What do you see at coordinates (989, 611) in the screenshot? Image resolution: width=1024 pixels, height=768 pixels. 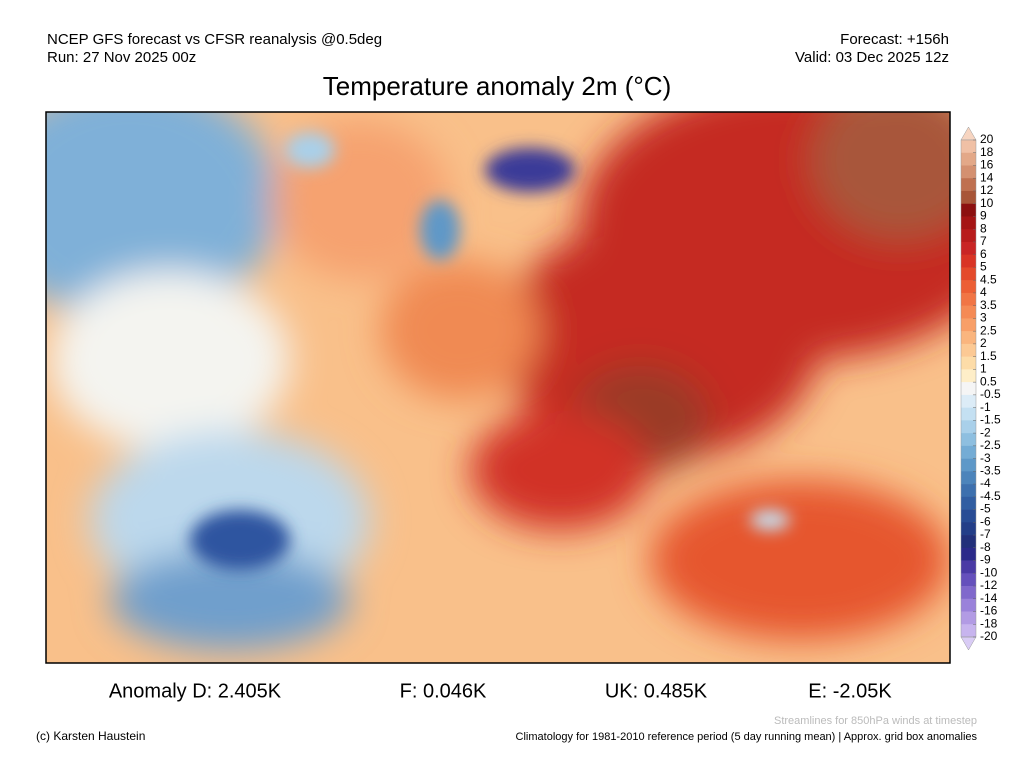 I see `colorbar-label: -16` at bounding box center [989, 611].